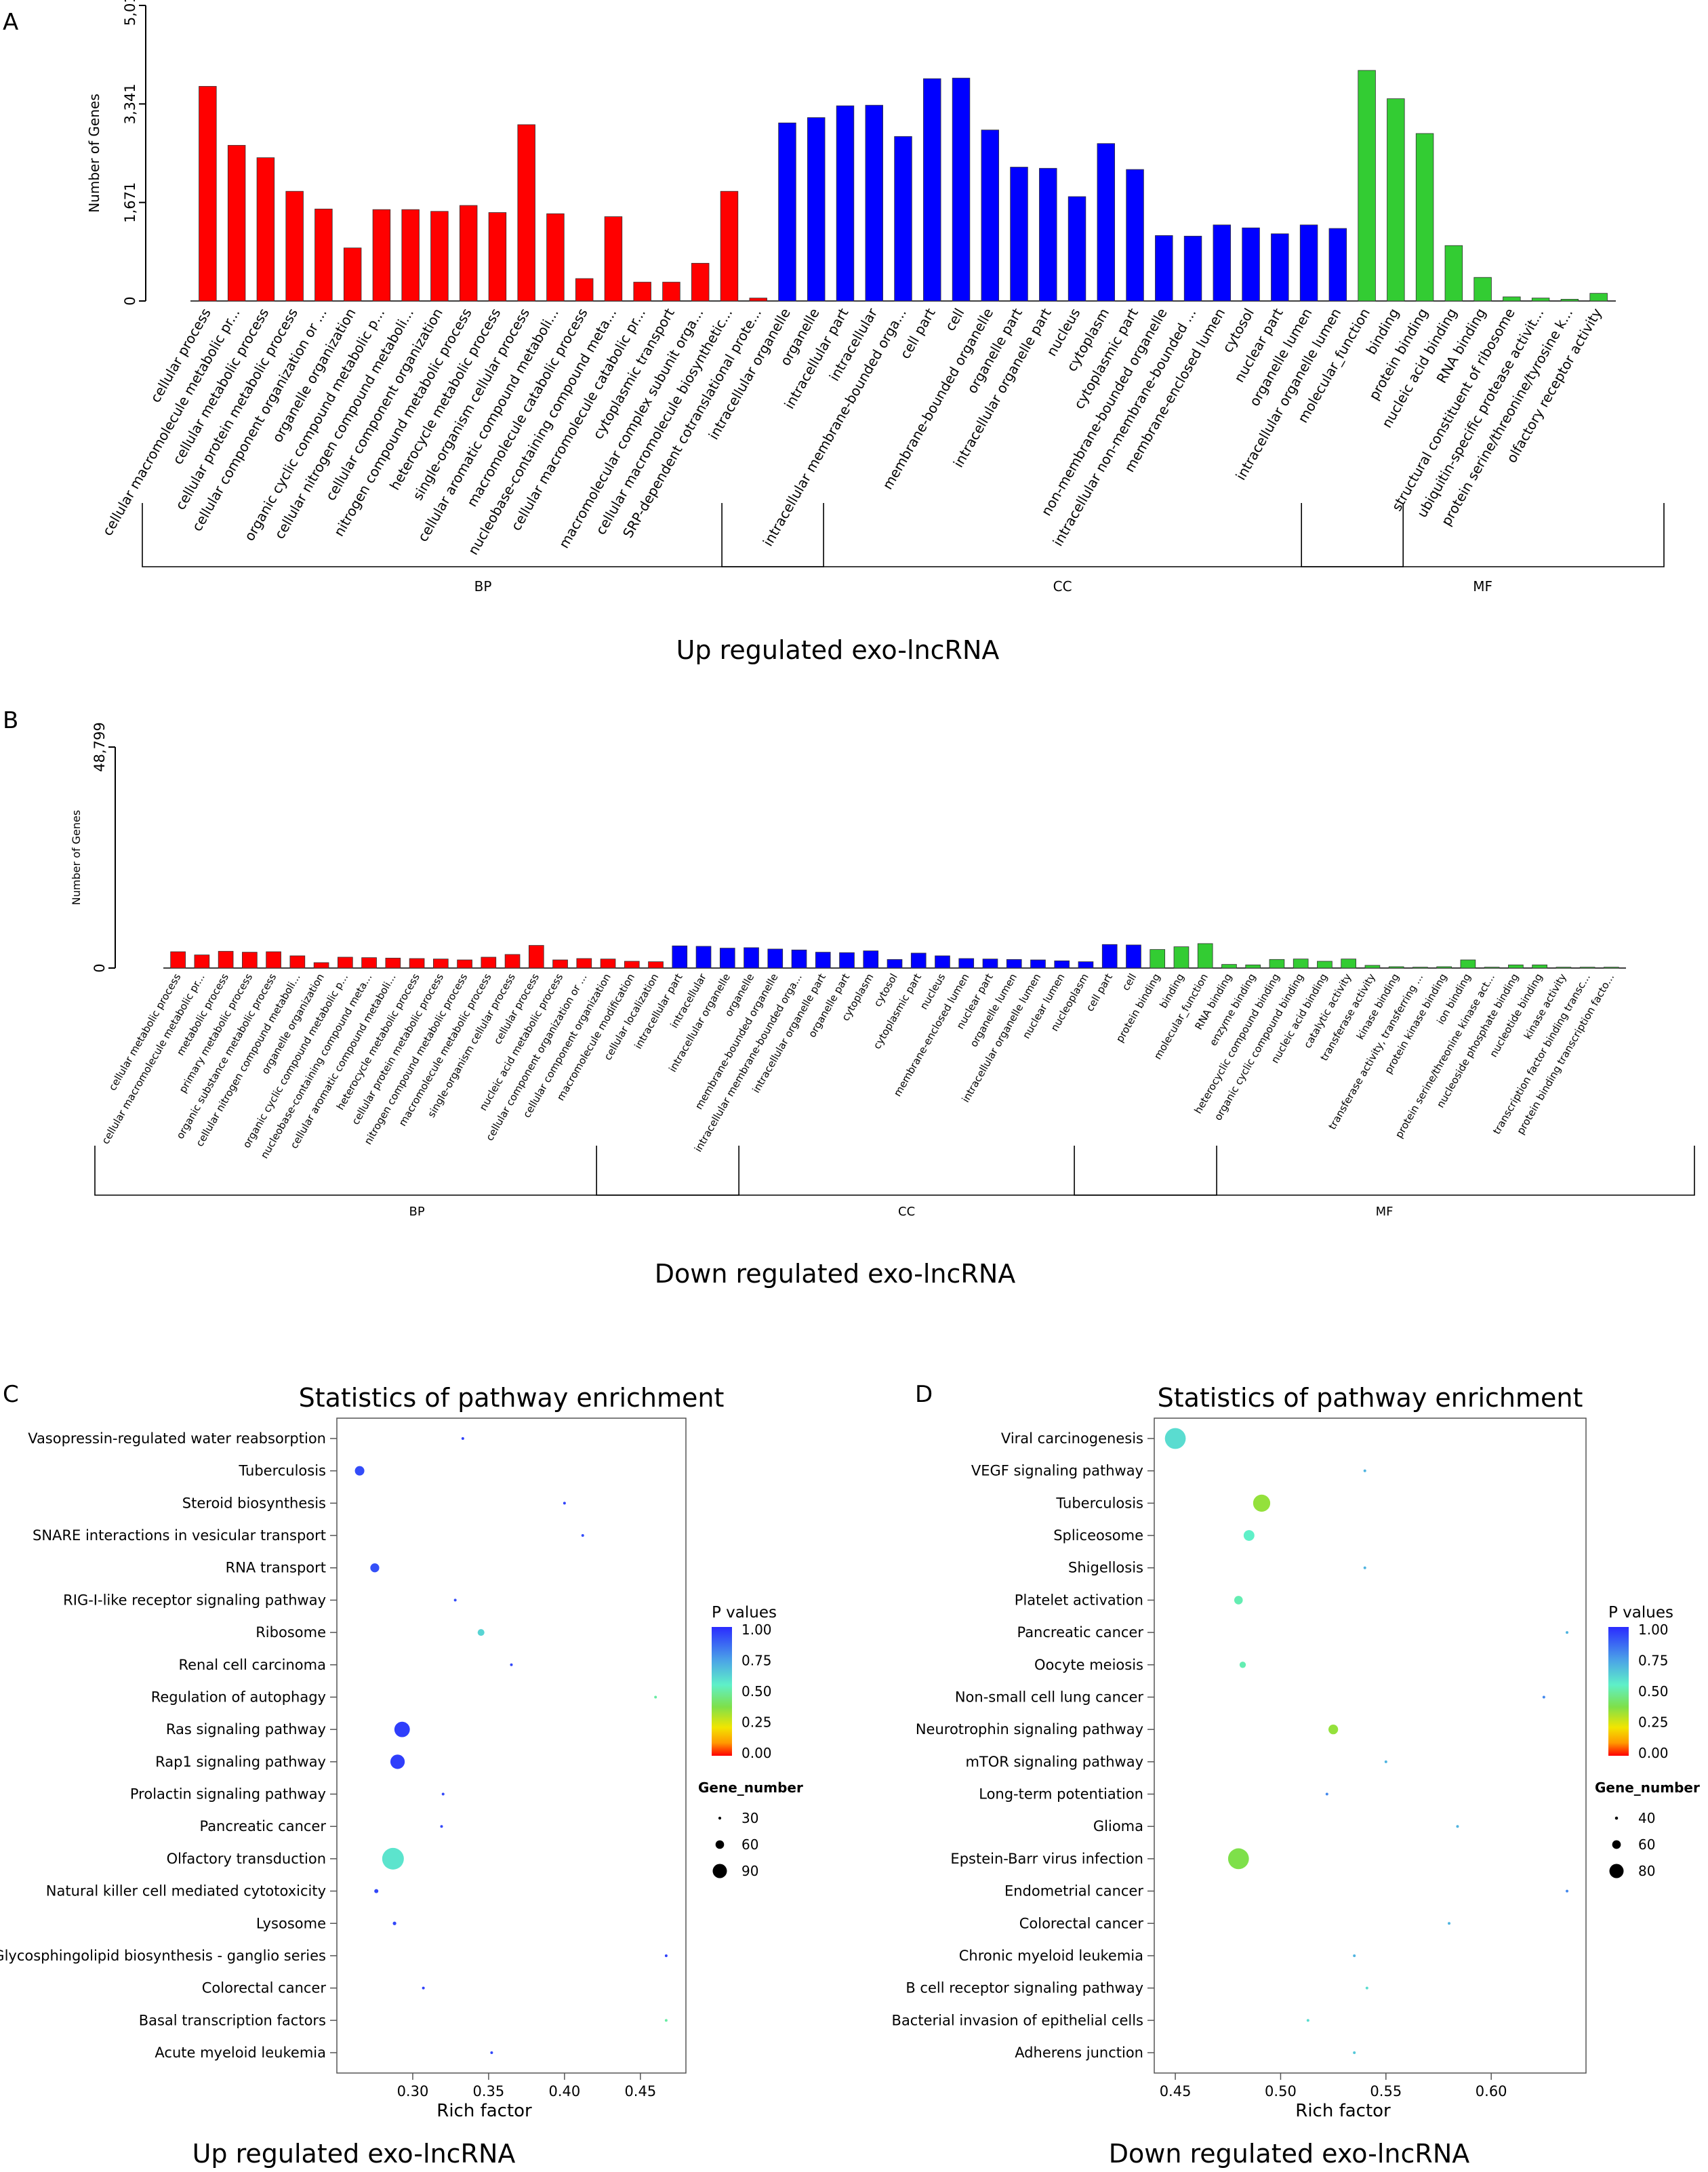  Describe the element at coordinates (1619, 1691) in the screenshot. I see `legend-gradient` at that location.